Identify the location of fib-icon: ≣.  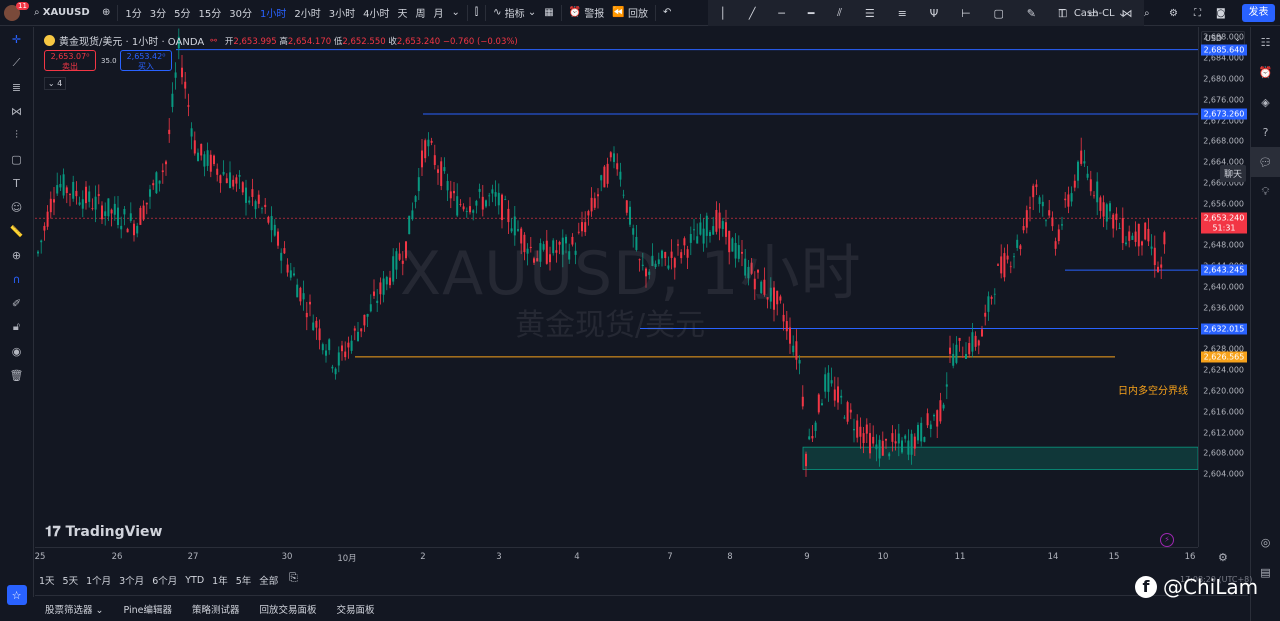
(16, 87).